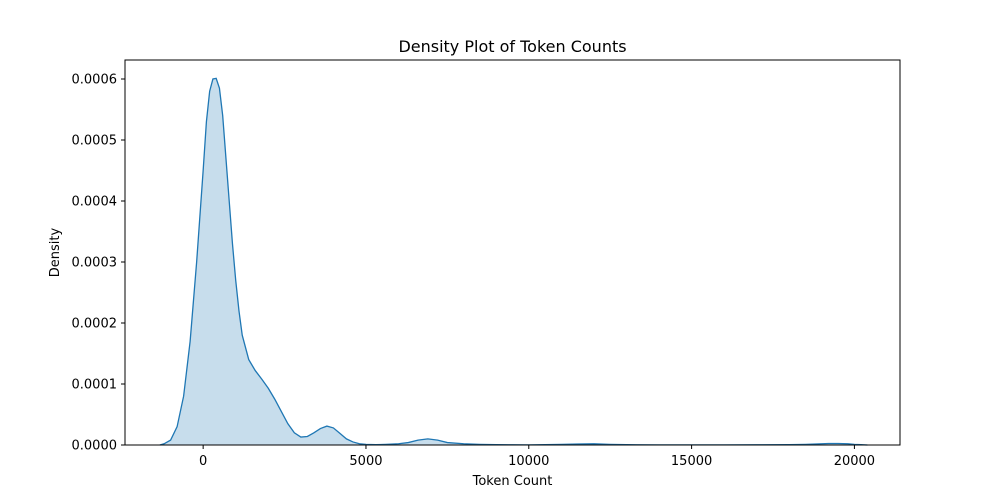 This screenshot has height=500, width=1000. What do you see at coordinates (528, 461) in the screenshot?
I see `x-tick-label: 10000` at bounding box center [528, 461].